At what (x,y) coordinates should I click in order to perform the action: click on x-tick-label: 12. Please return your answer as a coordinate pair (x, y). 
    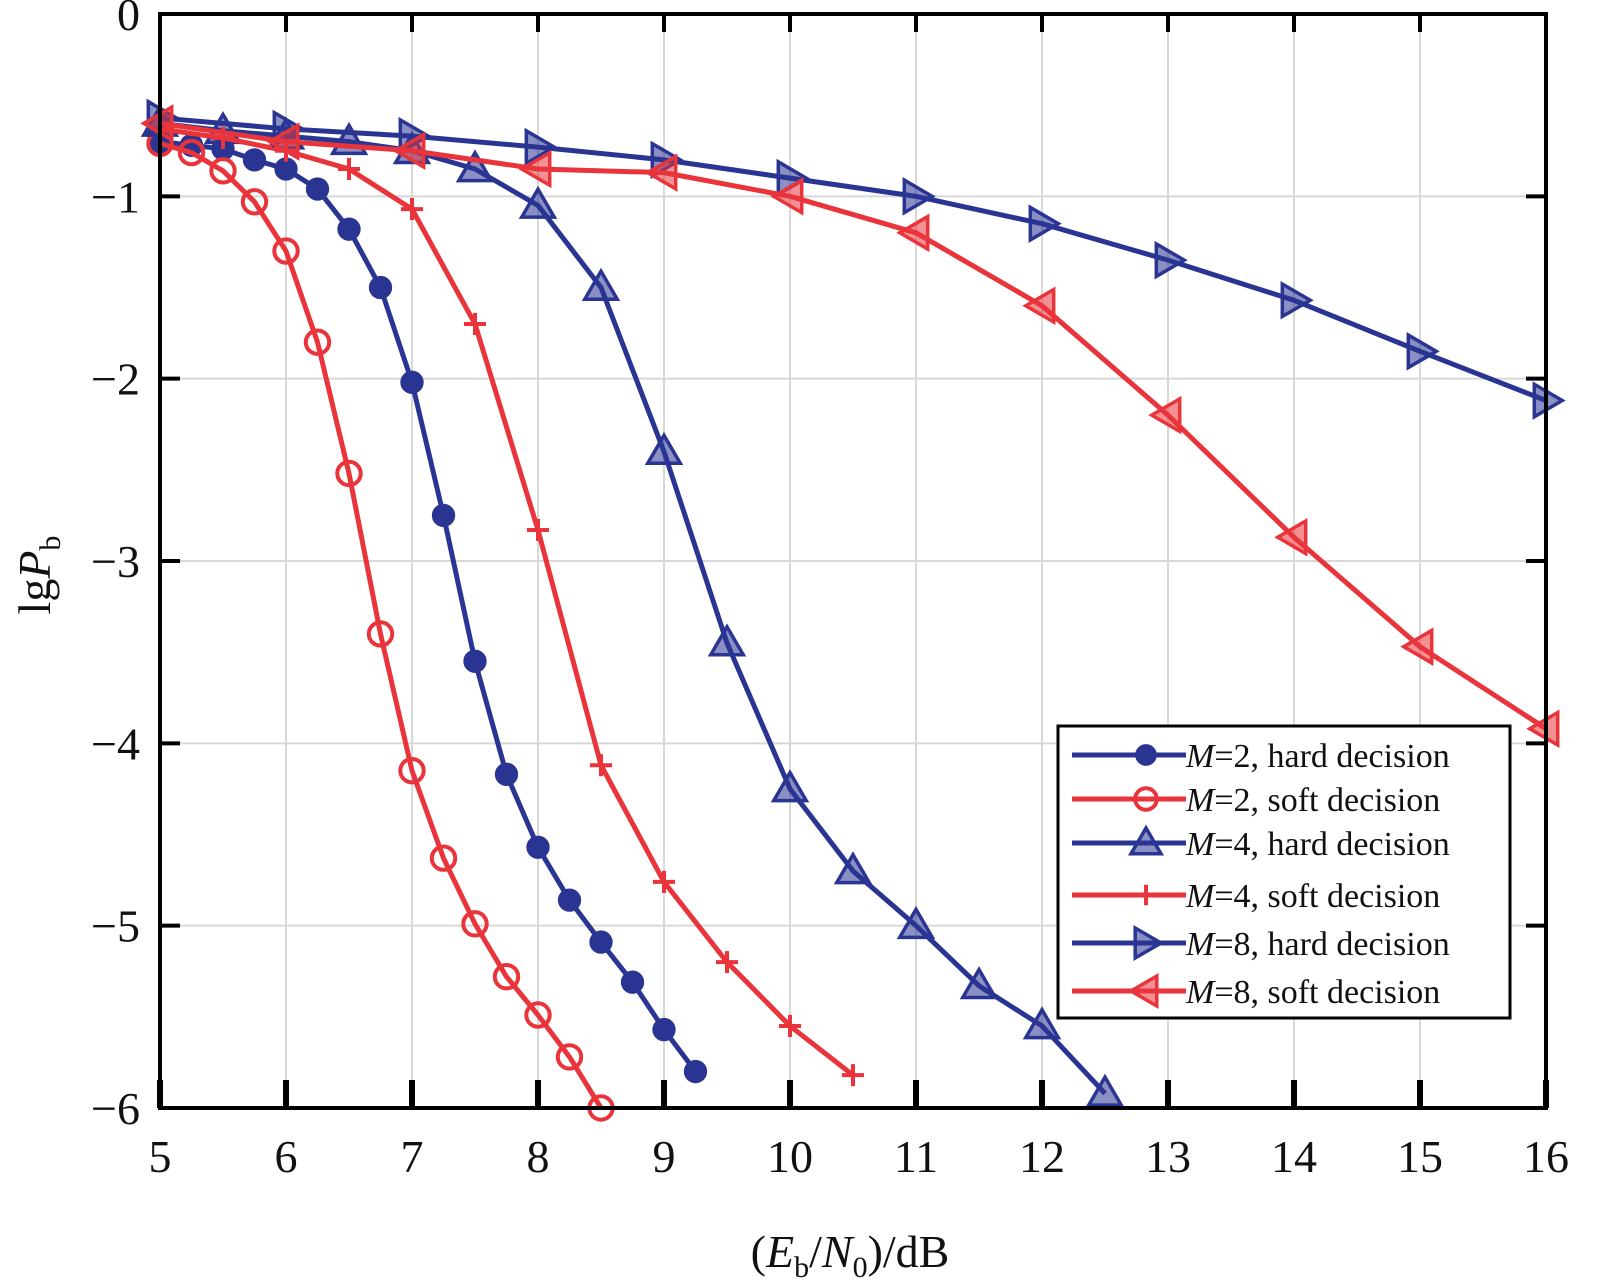
    Looking at the image, I should click on (1042, 1156).